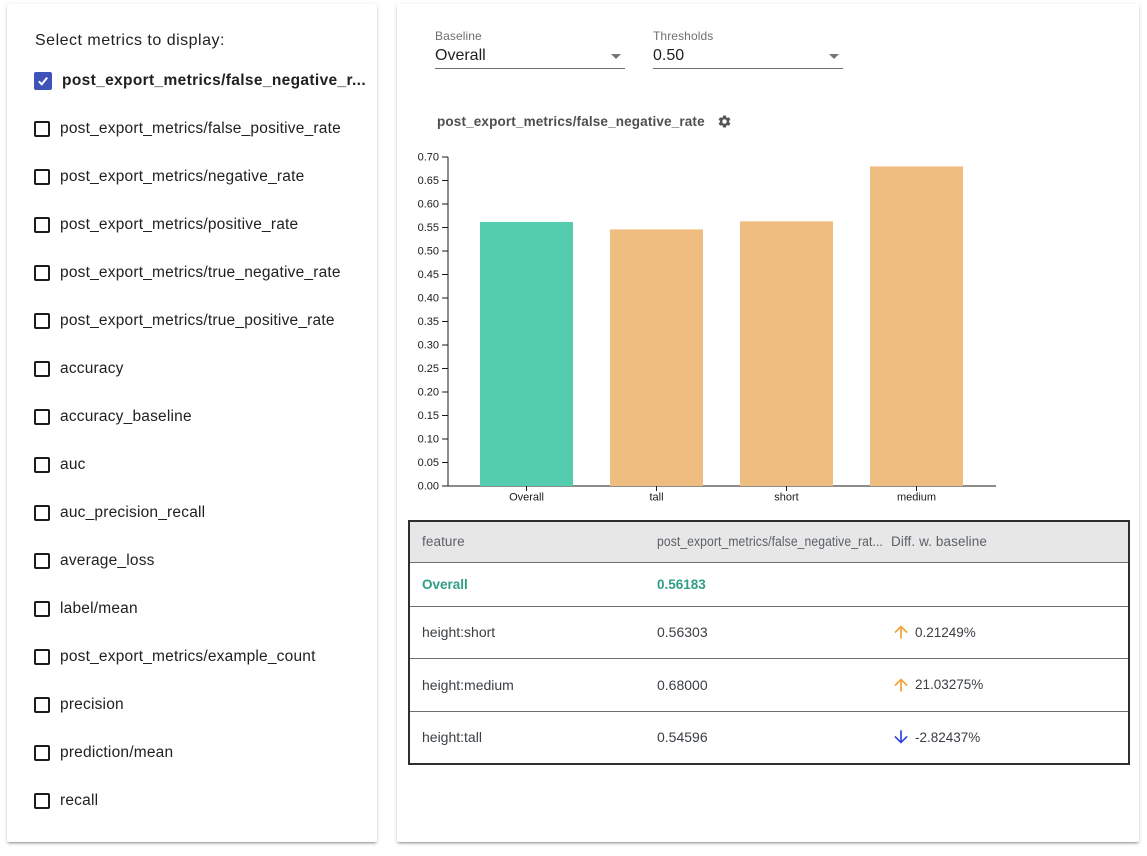 The image size is (1147, 856). What do you see at coordinates (192, 465) in the screenshot?
I see `metric-checkbox-item: auc` at bounding box center [192, 465].